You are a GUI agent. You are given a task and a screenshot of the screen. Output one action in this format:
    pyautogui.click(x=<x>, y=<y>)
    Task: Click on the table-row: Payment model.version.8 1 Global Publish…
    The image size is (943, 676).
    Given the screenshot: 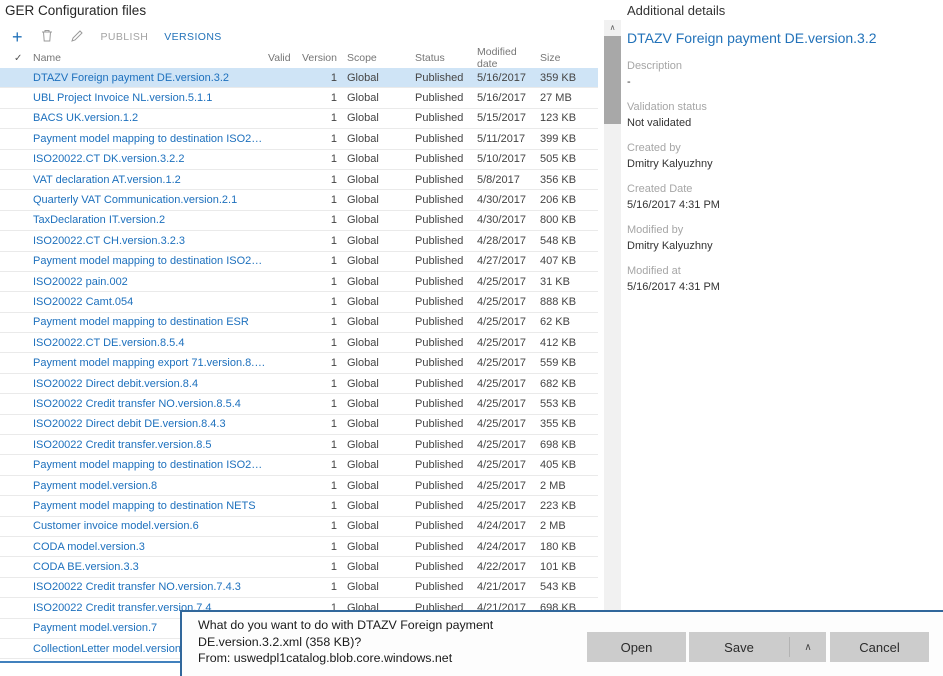 What is the action you would take?
    pyautogui.click(x=299, y=486)
    